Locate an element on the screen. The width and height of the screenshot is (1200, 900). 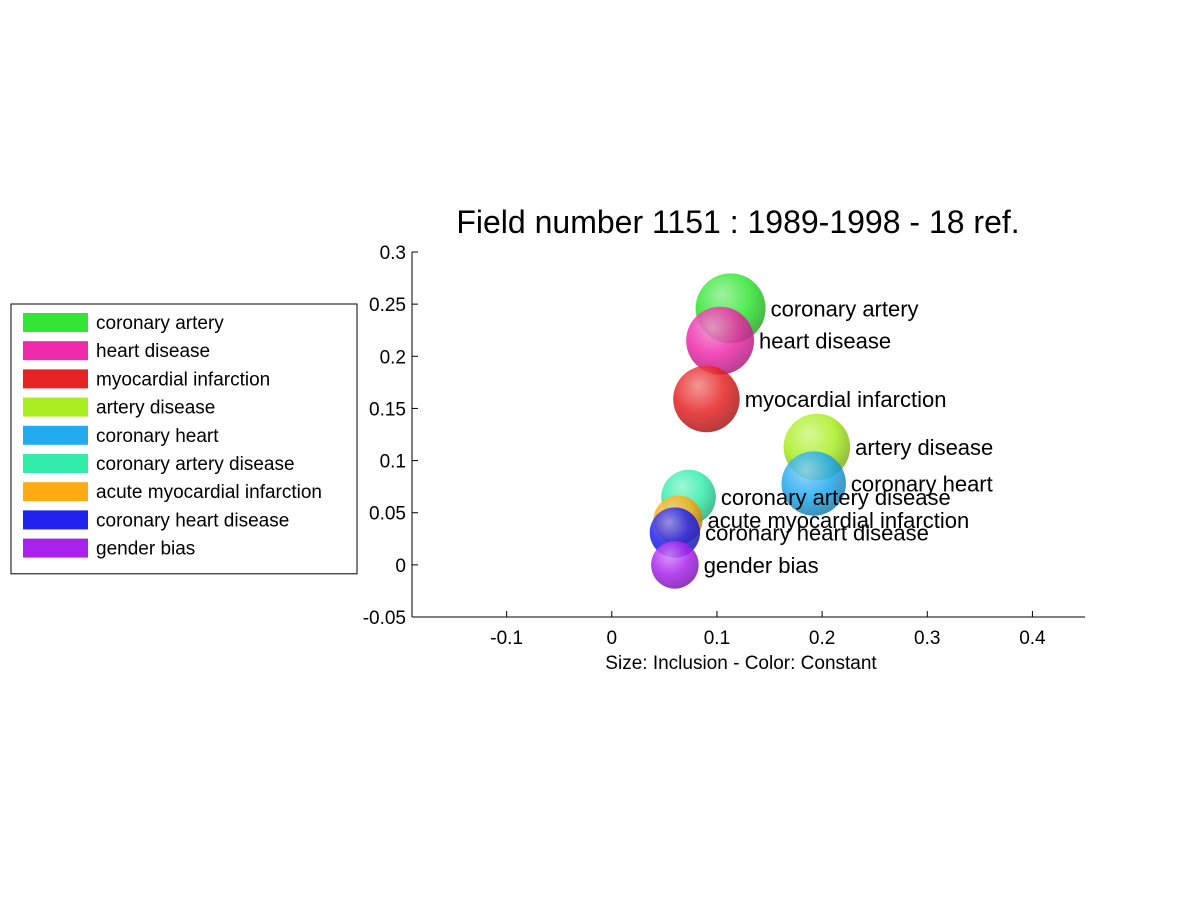
x-tick-label: 0.1 is located at coordinates (717, 638).